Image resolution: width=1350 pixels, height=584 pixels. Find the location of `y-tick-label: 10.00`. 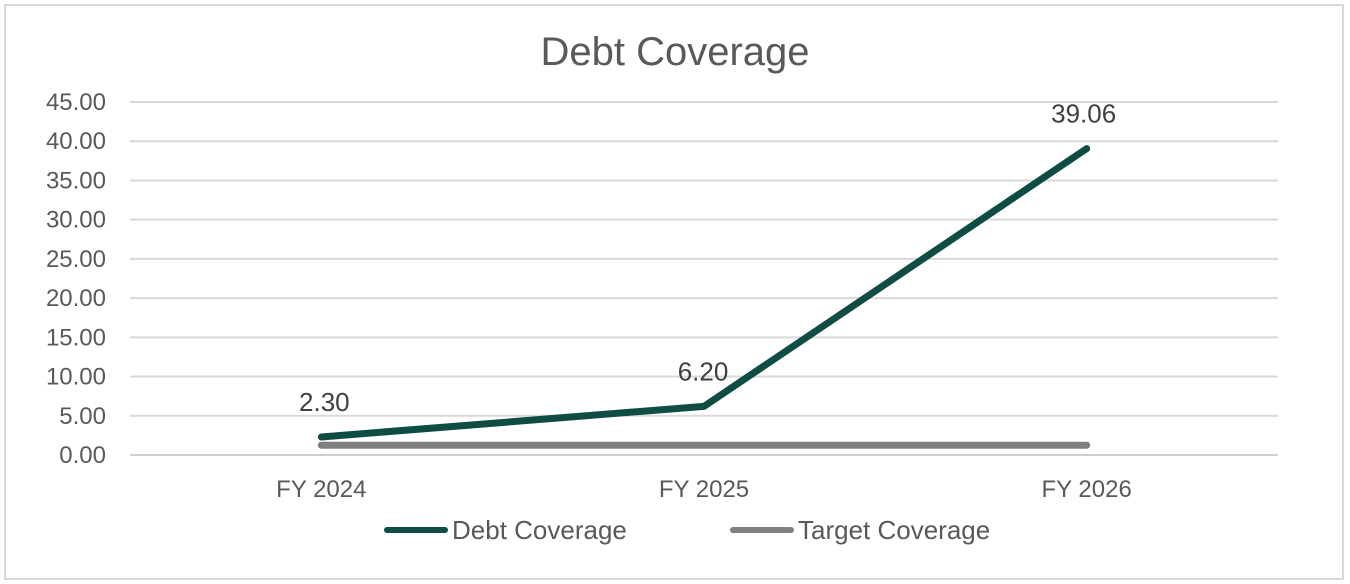

y-tick-label: 10.00 is located at coordinates (76, 377).